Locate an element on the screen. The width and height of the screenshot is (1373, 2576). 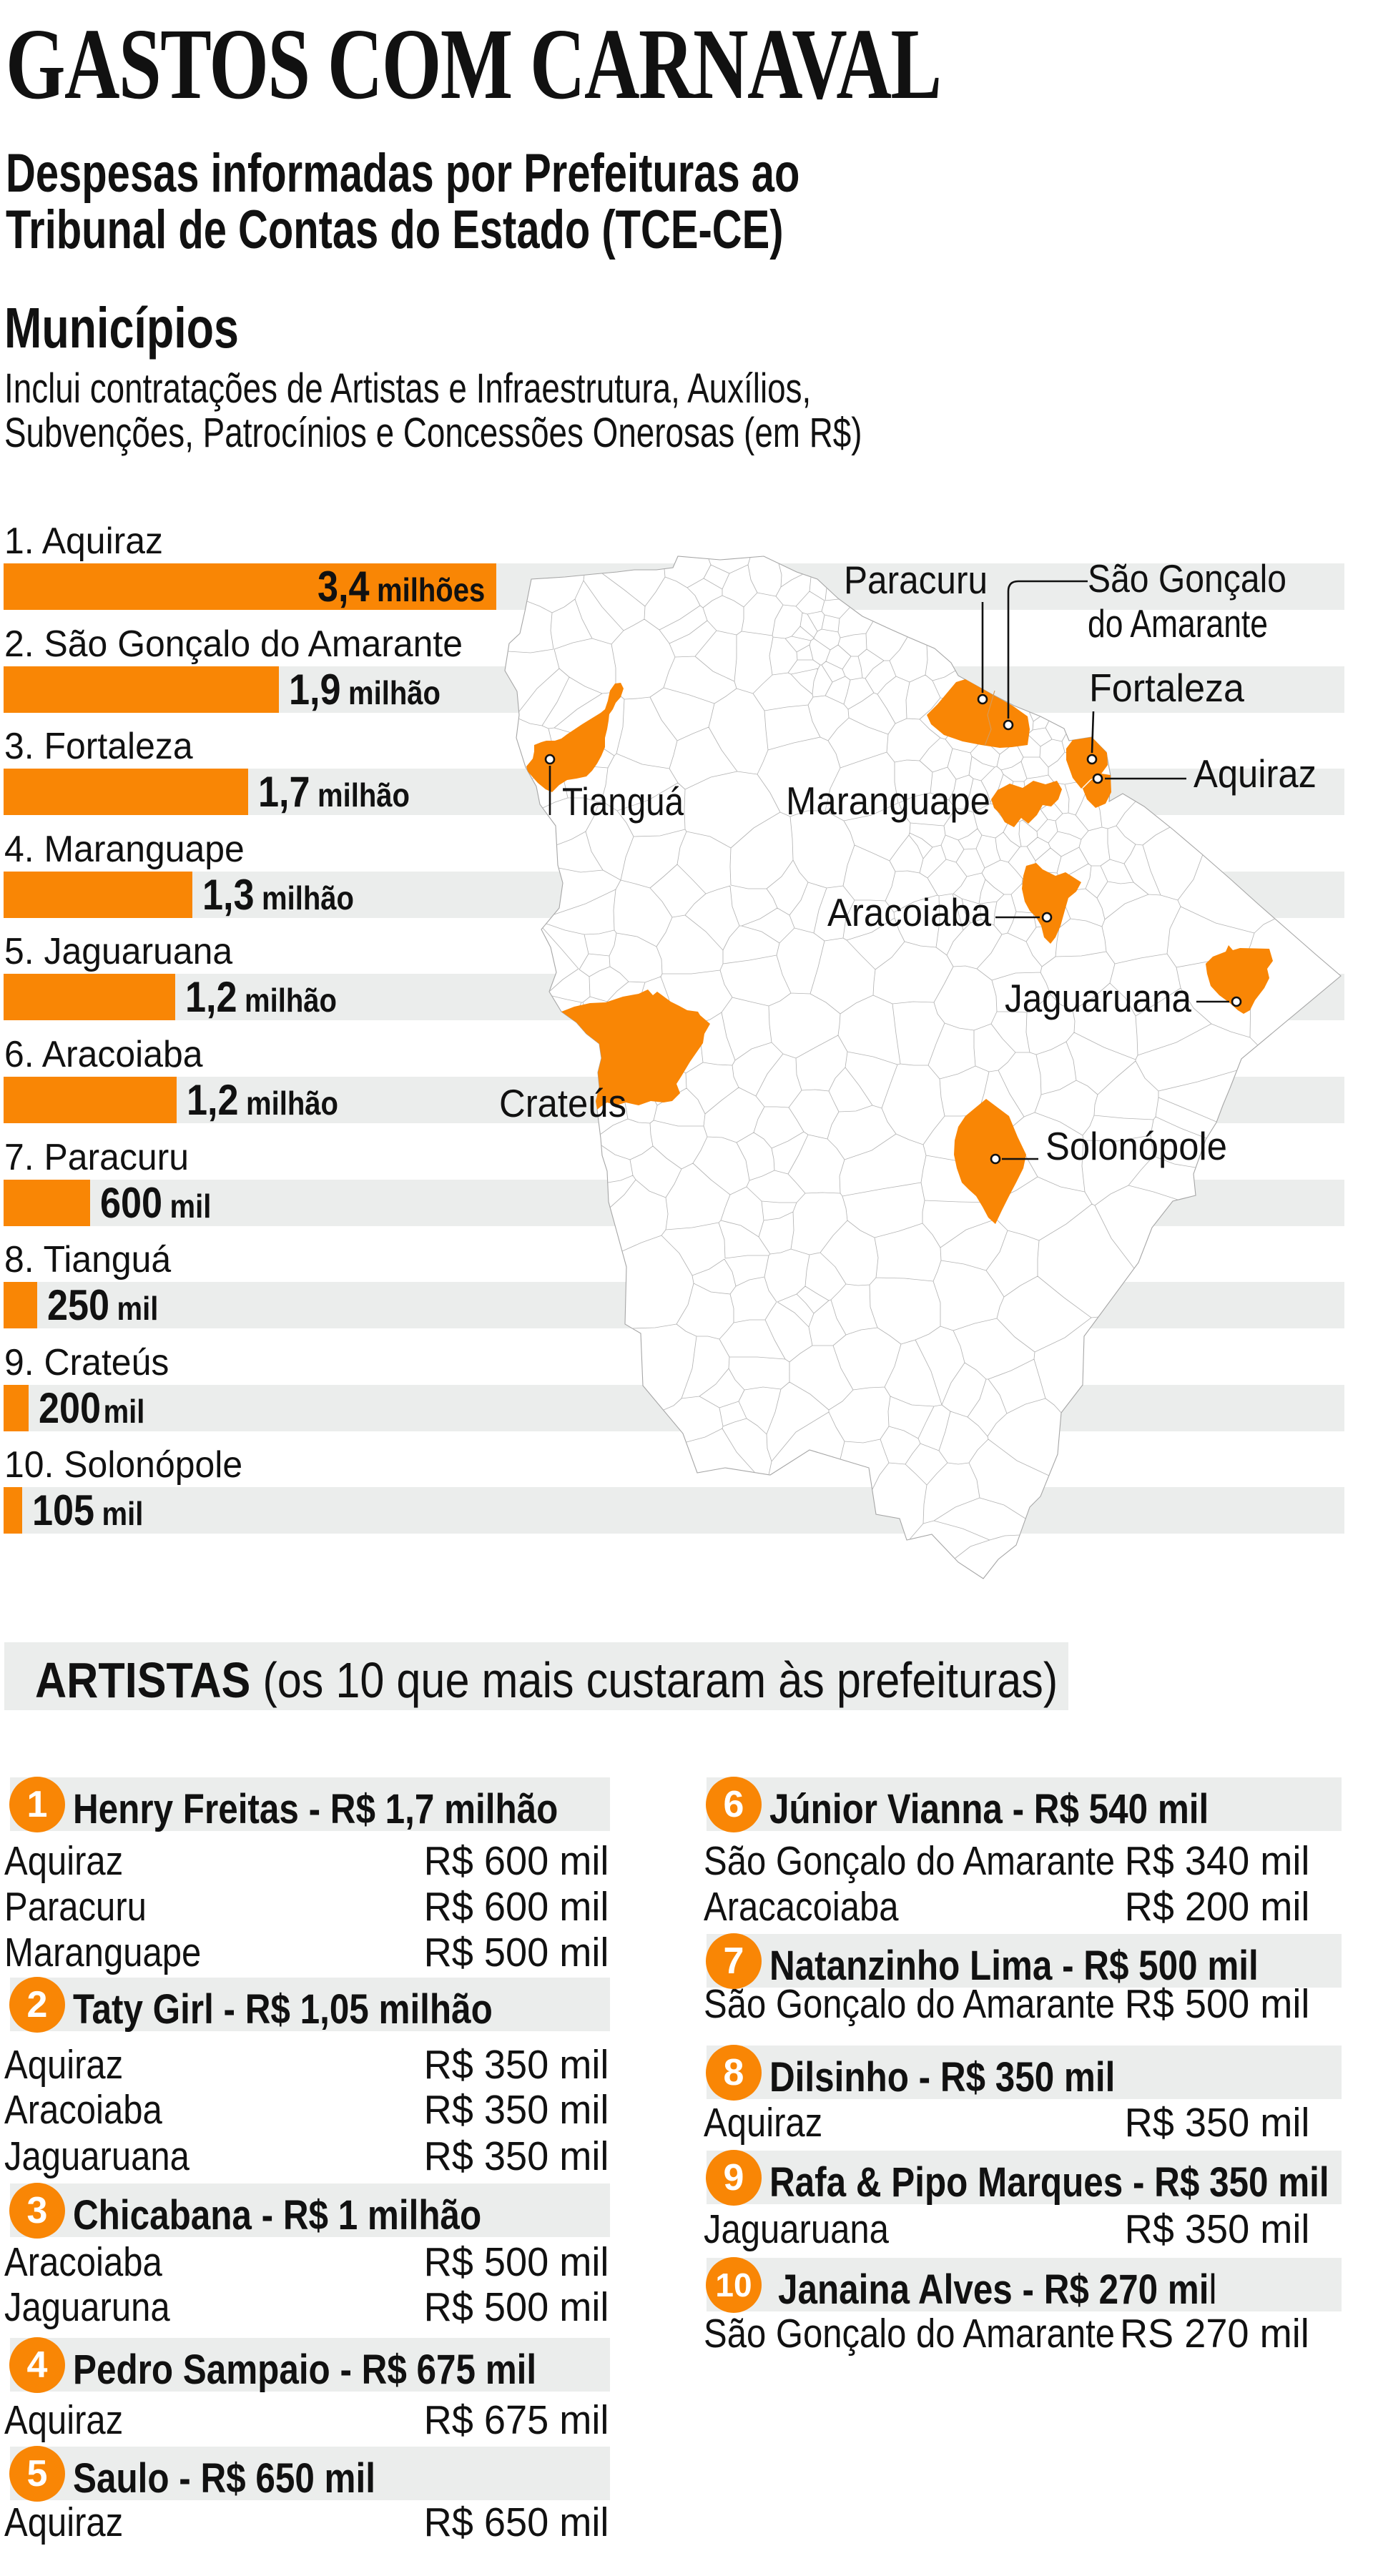
svg-text: Maranguape is located at coordinates (888, 801).